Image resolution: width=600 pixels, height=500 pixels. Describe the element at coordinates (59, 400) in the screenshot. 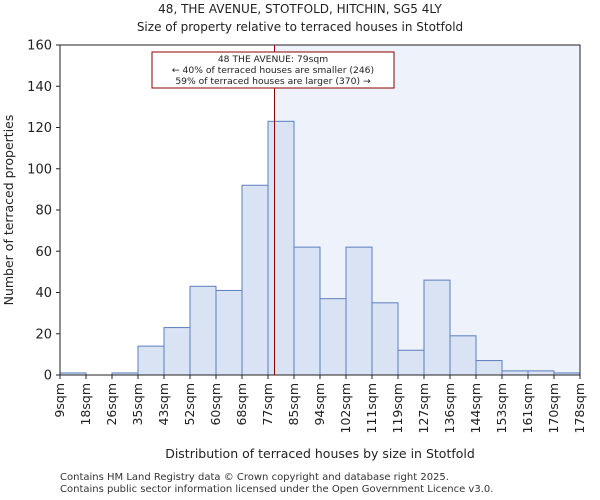

I see `x-tick-label: 9sqm` at that location.